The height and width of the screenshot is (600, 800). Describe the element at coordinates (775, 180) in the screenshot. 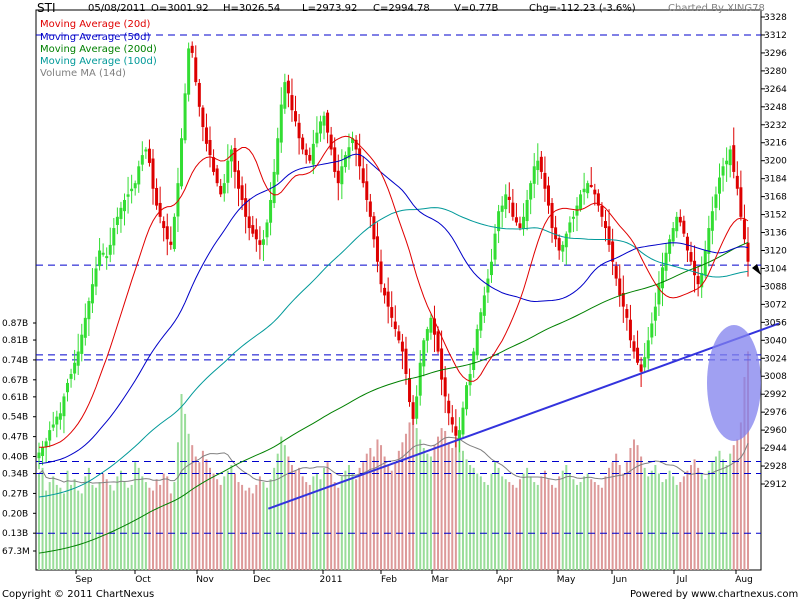

I see `price-tick-label: 3184` at that location.